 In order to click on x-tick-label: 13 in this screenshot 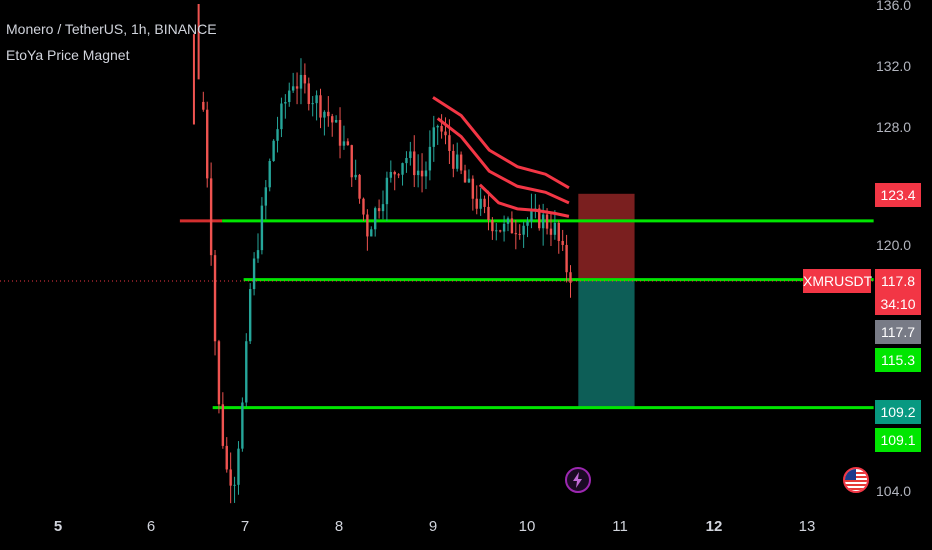, I will do `click(807, 526)`.